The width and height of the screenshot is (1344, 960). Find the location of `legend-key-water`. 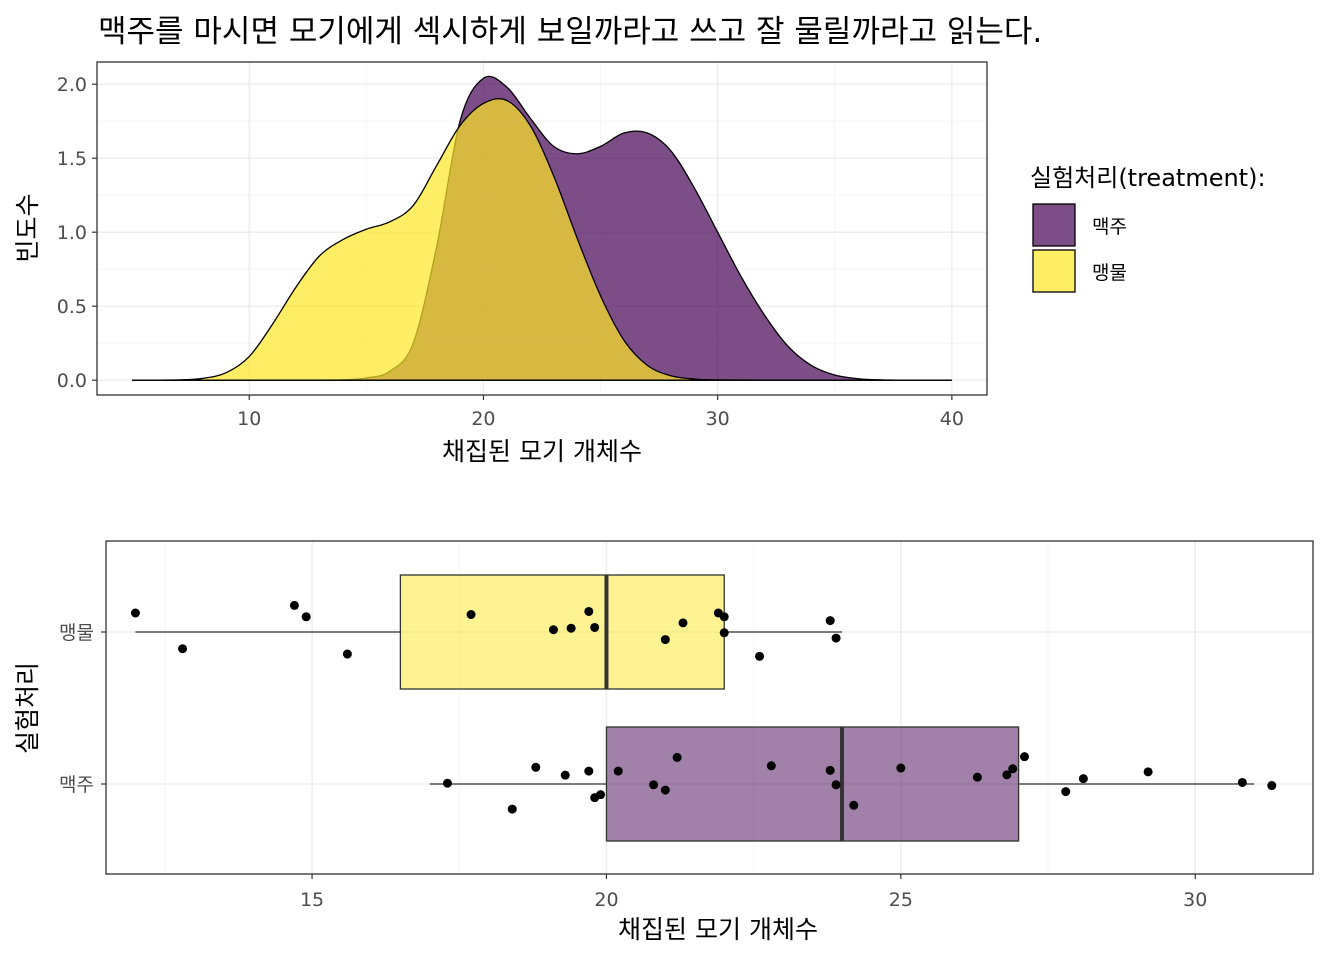

legend-key-water is located at coordinates (1054, 271).